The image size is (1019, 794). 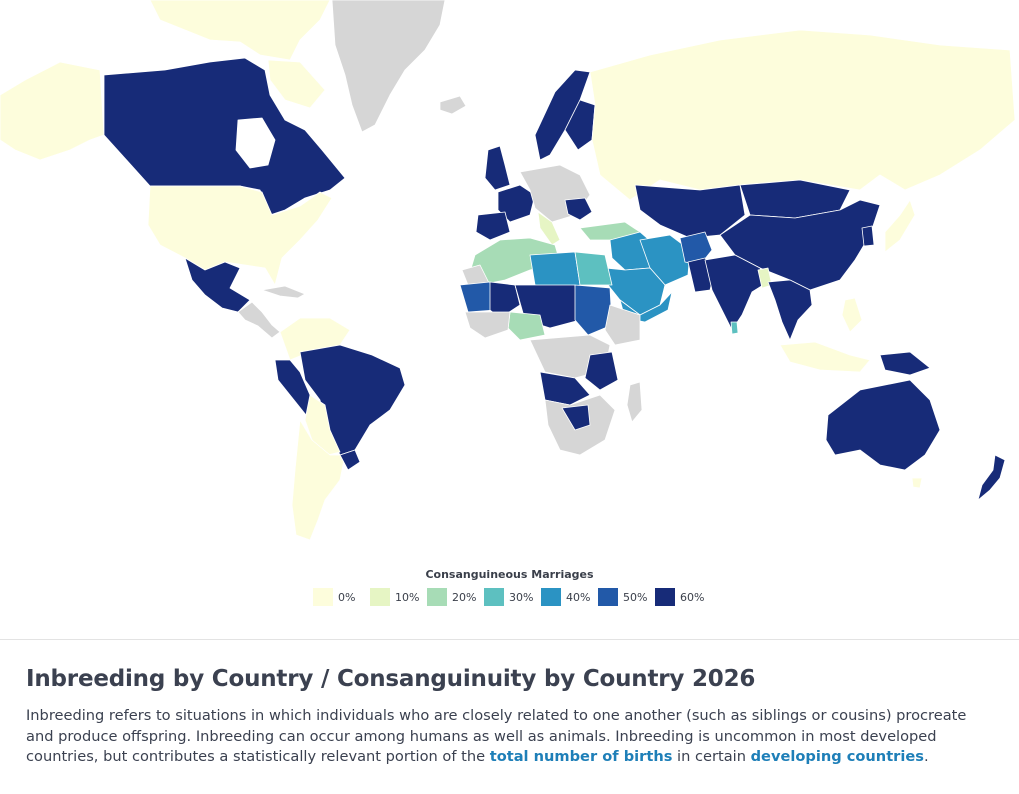 I want to click on legend-title: Consanguineous Marriages, so click(x=509, y=574).